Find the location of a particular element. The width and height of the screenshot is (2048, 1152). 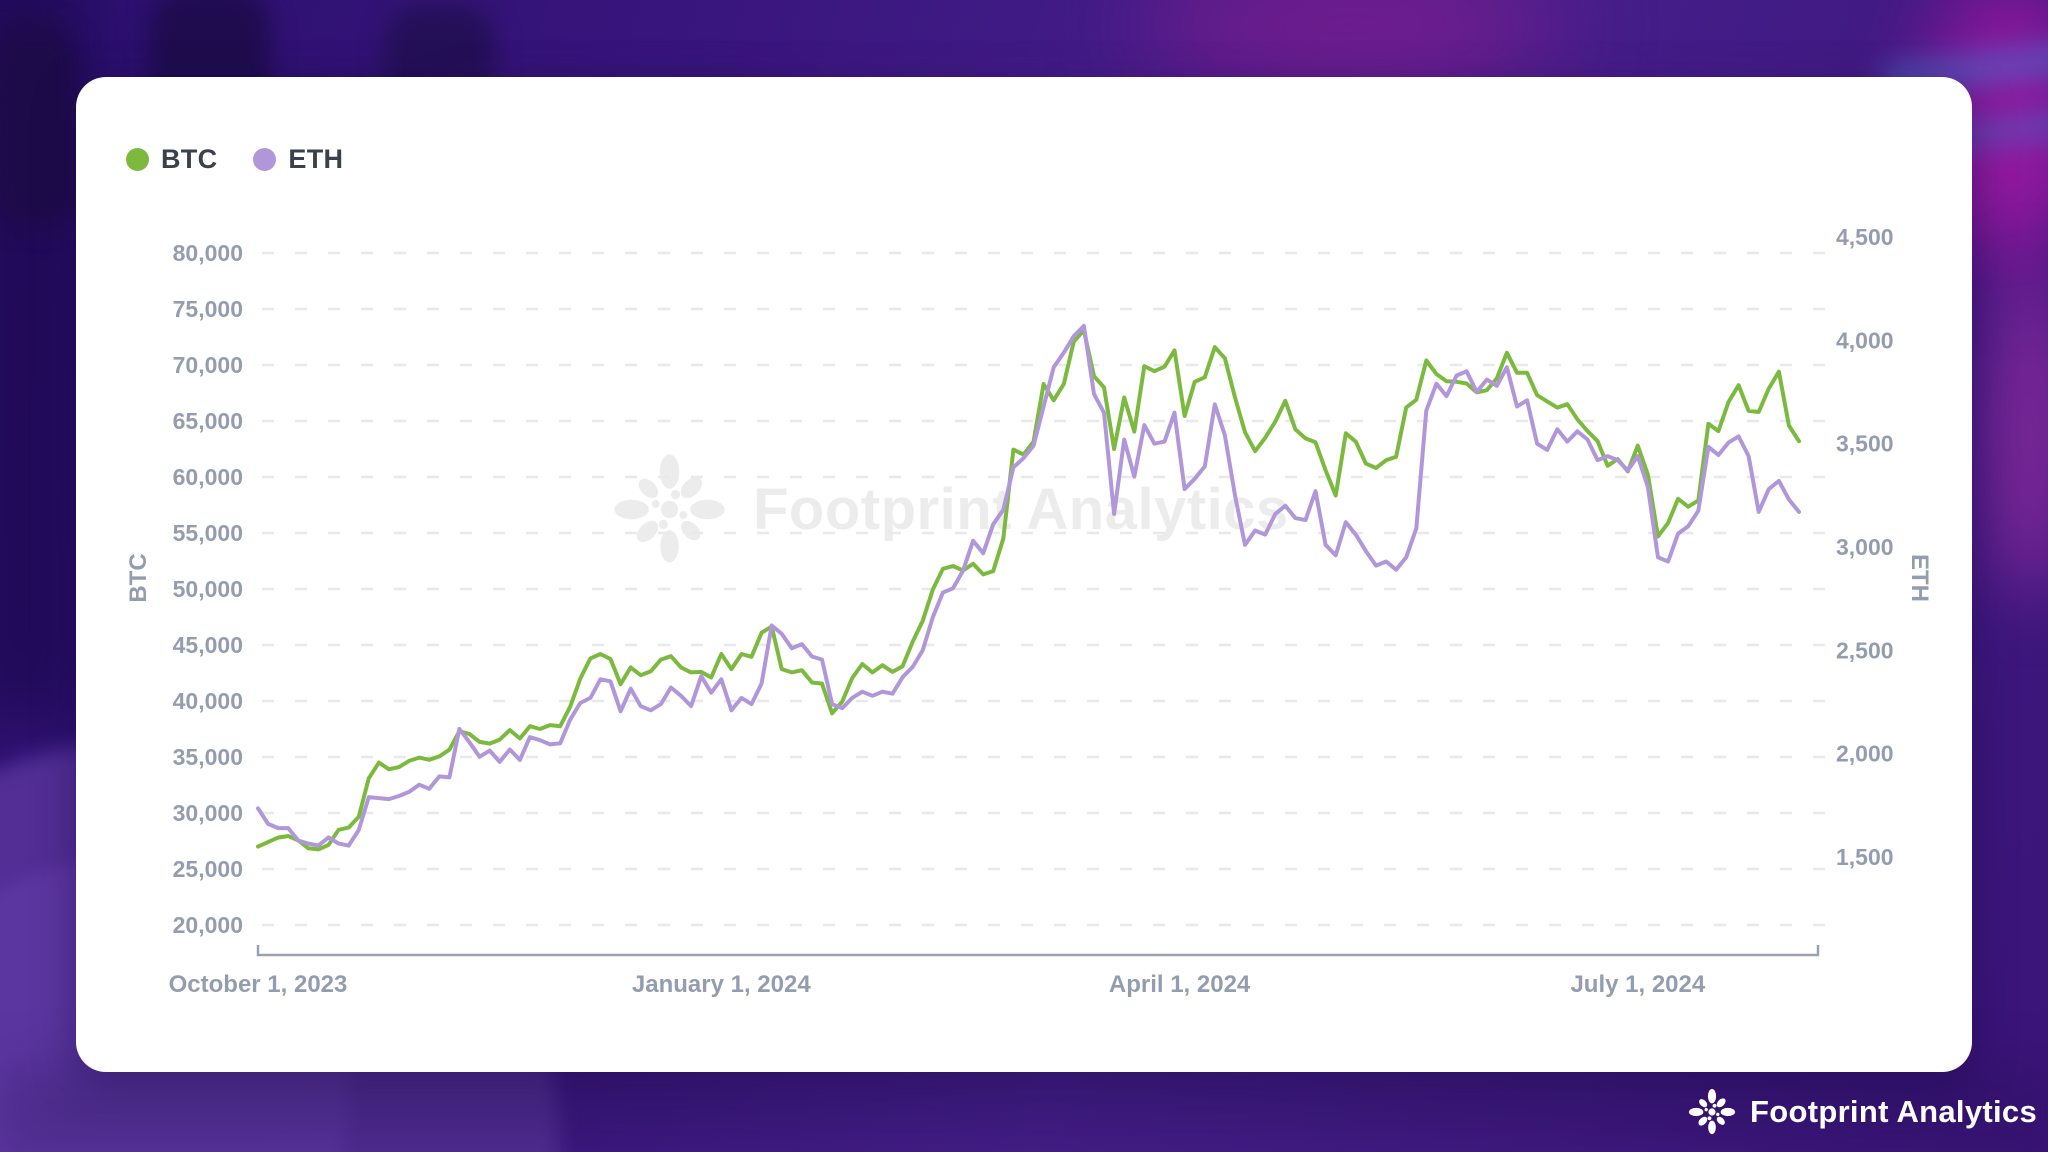

chart-legend: BTC ETH is located at coordinates (234, 159).